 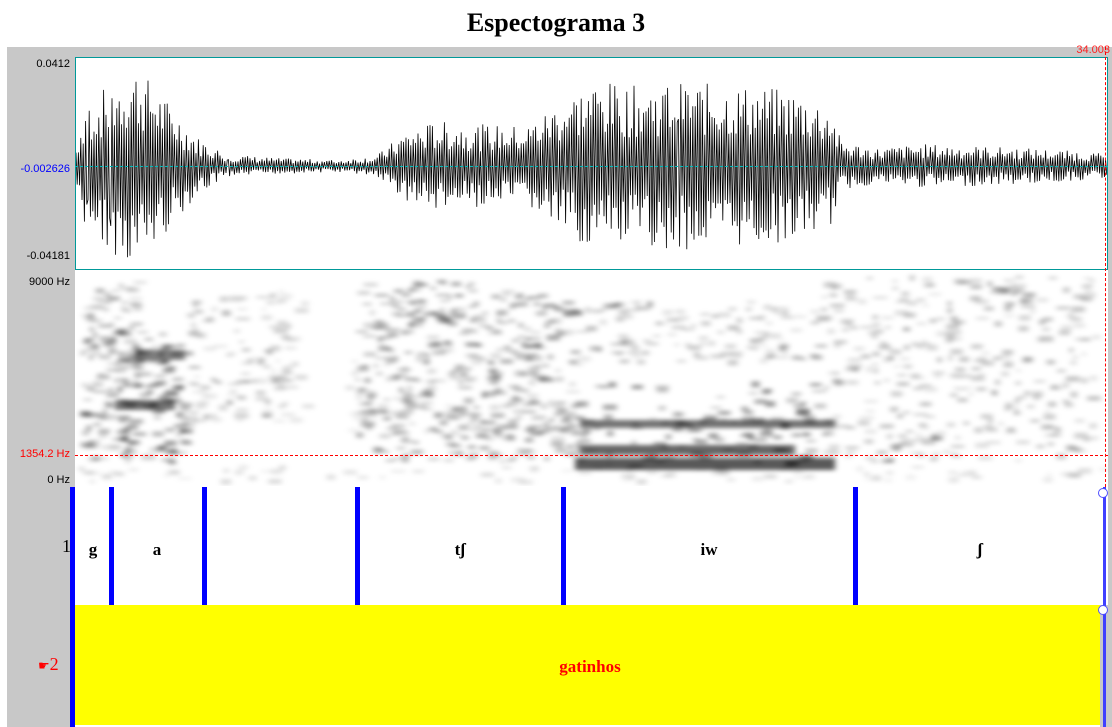 What do you see at coordinates (93, 549) in the screenshot?
I see `segment-label-g: g` at bounding box center [93, 549].